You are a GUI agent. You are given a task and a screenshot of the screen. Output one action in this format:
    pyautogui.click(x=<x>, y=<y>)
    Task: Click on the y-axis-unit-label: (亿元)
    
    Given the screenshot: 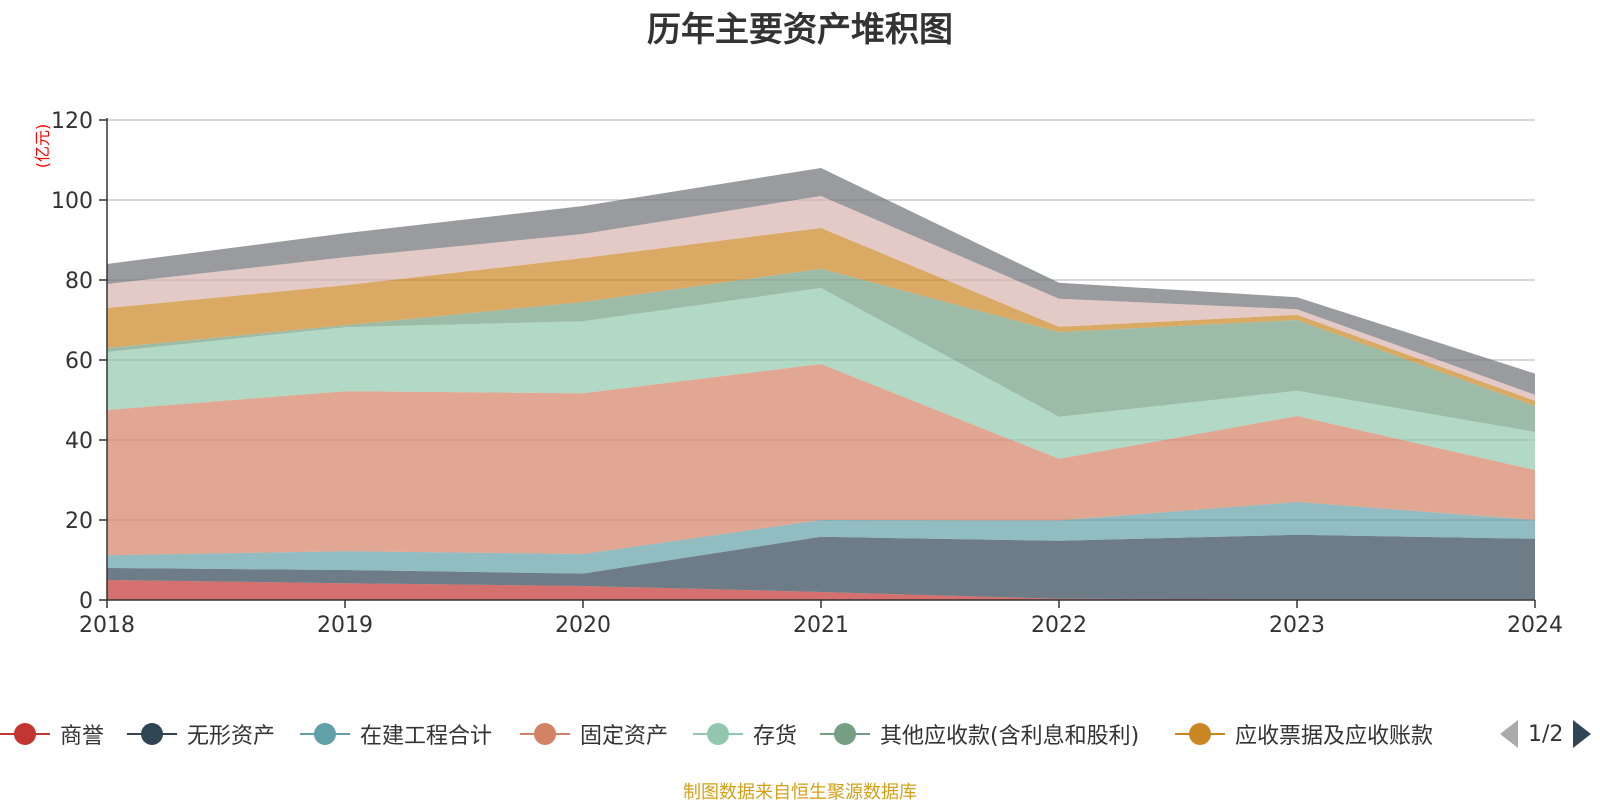 What is the action you would take?
    pyautogui.click(x=42, y=146)
    